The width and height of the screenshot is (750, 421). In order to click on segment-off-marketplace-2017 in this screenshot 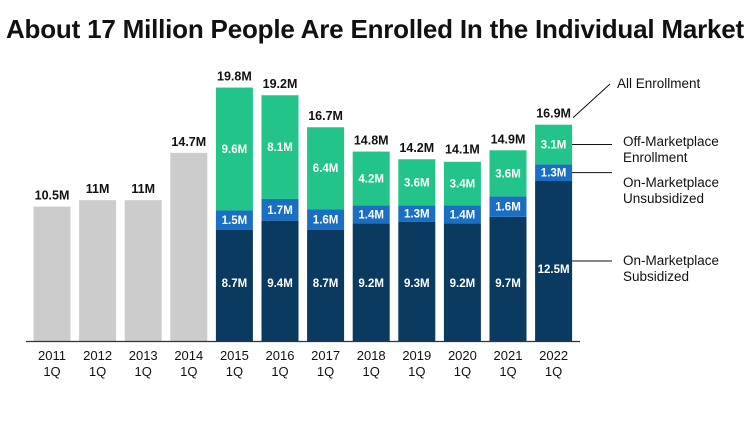, I will do `click(326, 168)`.